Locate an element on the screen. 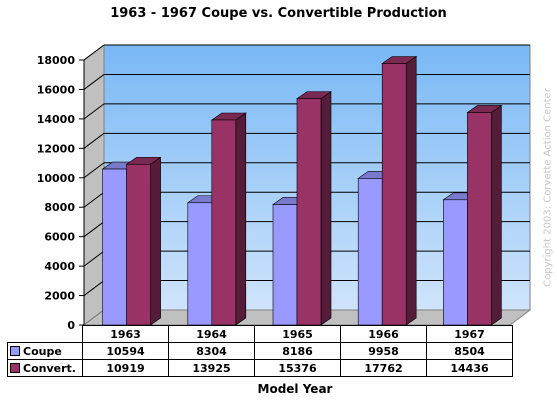 The width and height of the screenshot is (557, 405). y-tick-label: 10000 is located at coordinates (56, 178).